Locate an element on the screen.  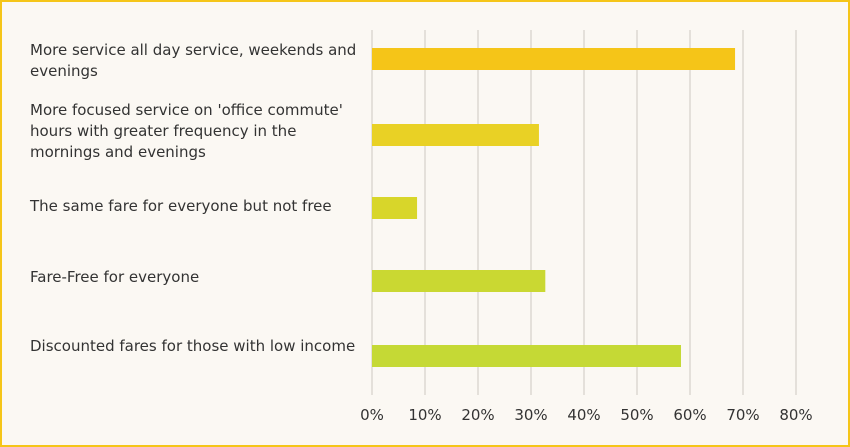
x-axis-ticks: 0% 10% 20% 30% 40% 50% 60% 70% 80% is located at coordinates (586, 415).